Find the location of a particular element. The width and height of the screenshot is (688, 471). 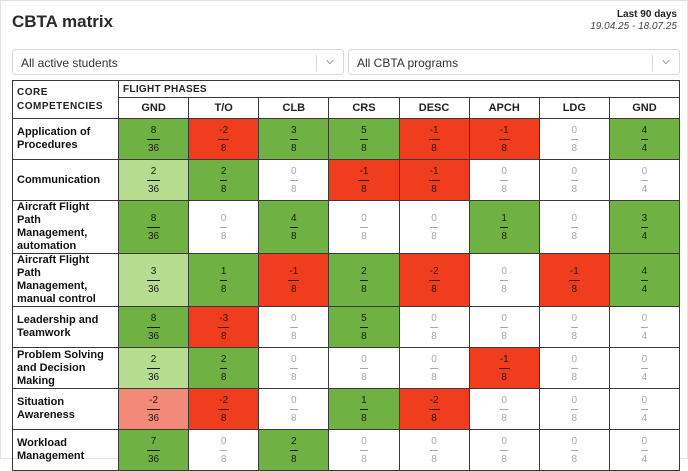

students-filter-select: All active students is located at coordinates (178, 62).